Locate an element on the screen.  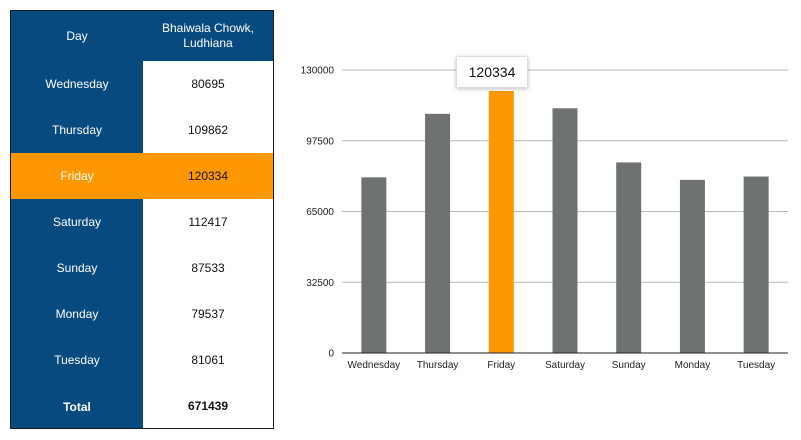
x-tick-label: Saturday is located at coordinates (565, 365).